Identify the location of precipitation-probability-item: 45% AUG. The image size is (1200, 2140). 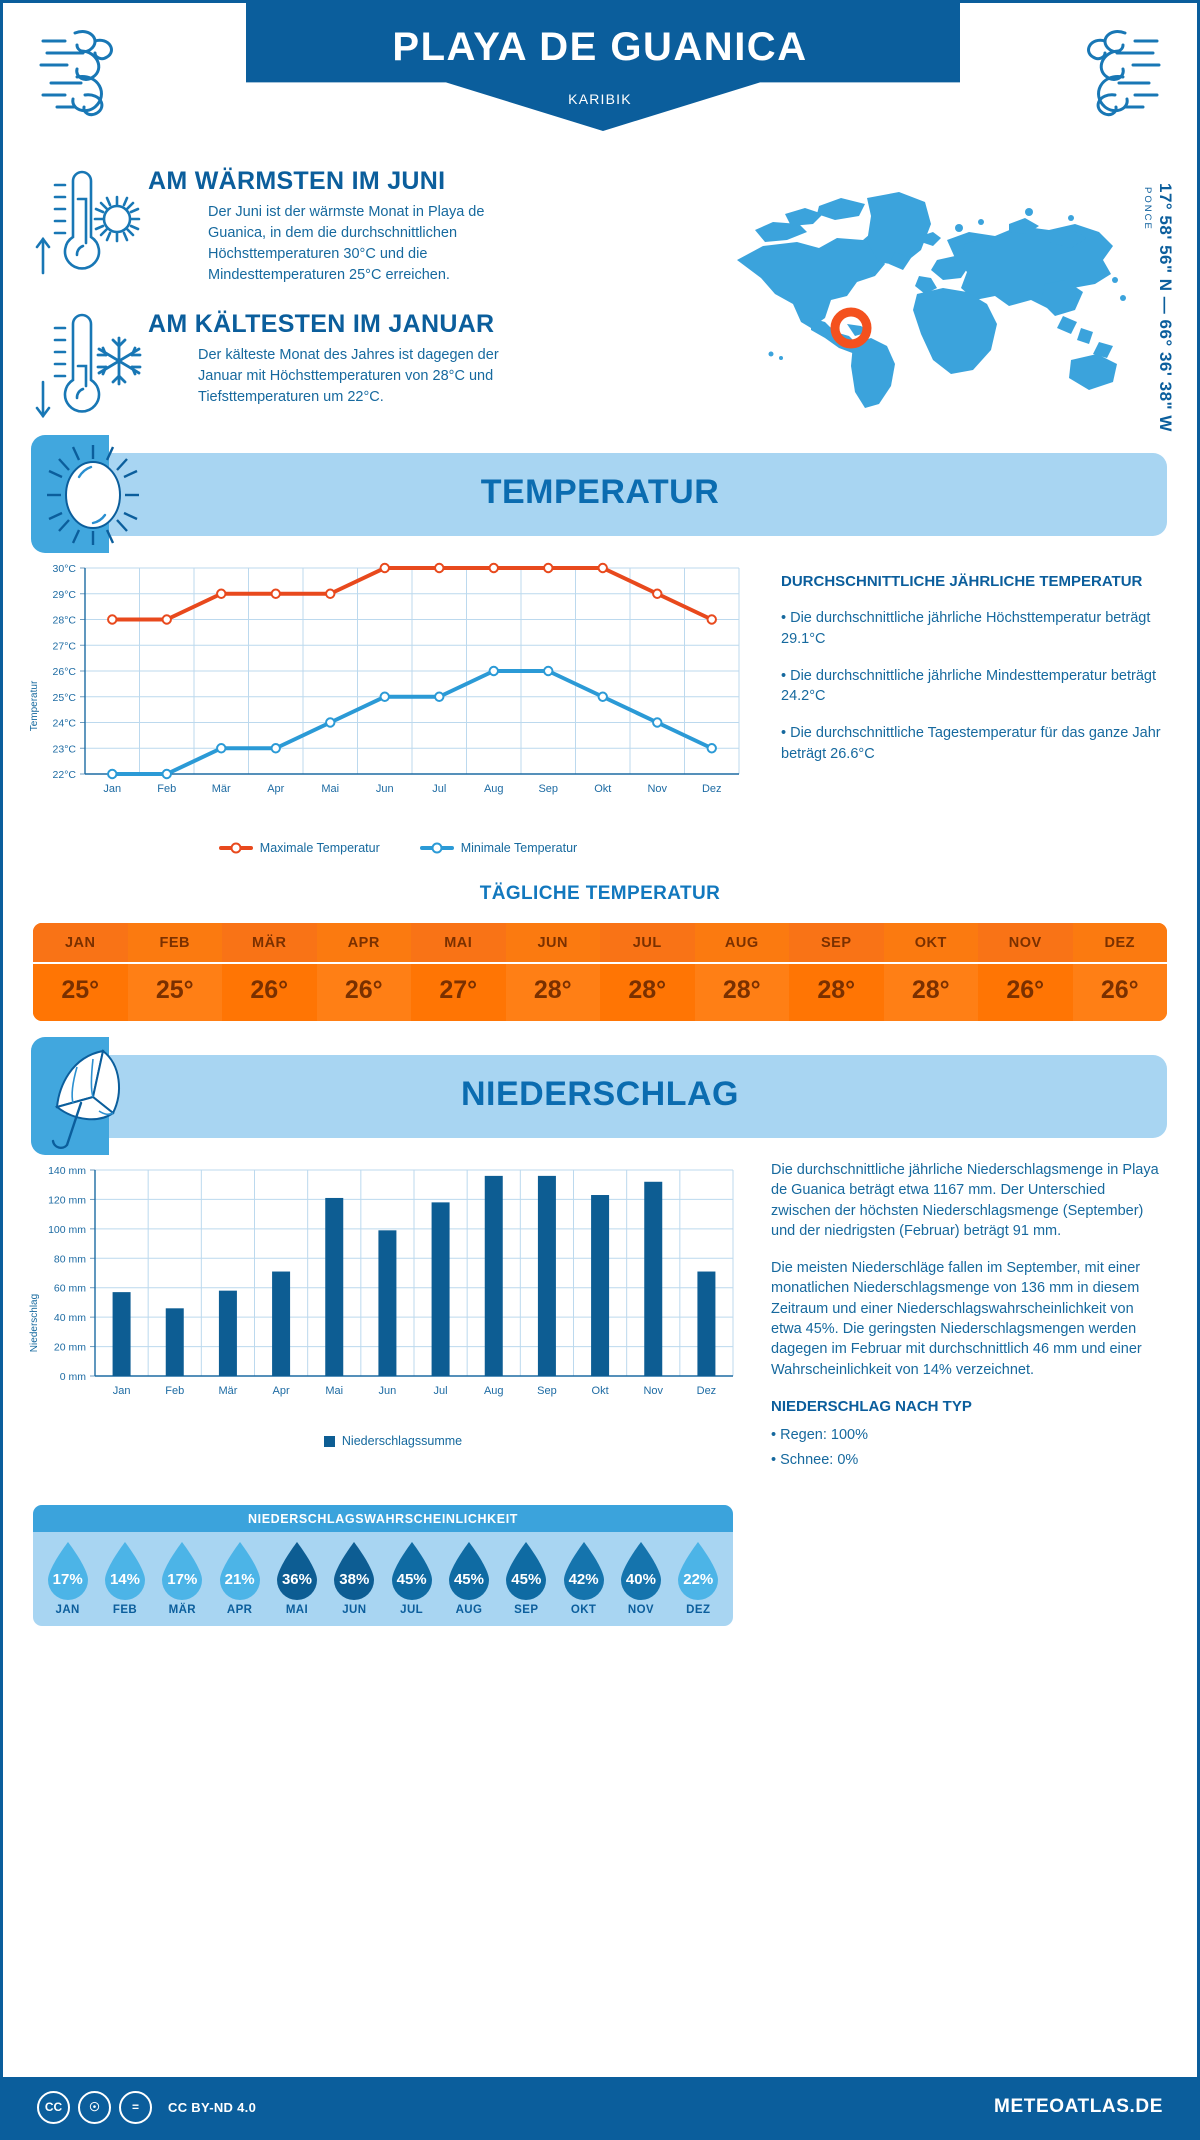
(468, 1578).